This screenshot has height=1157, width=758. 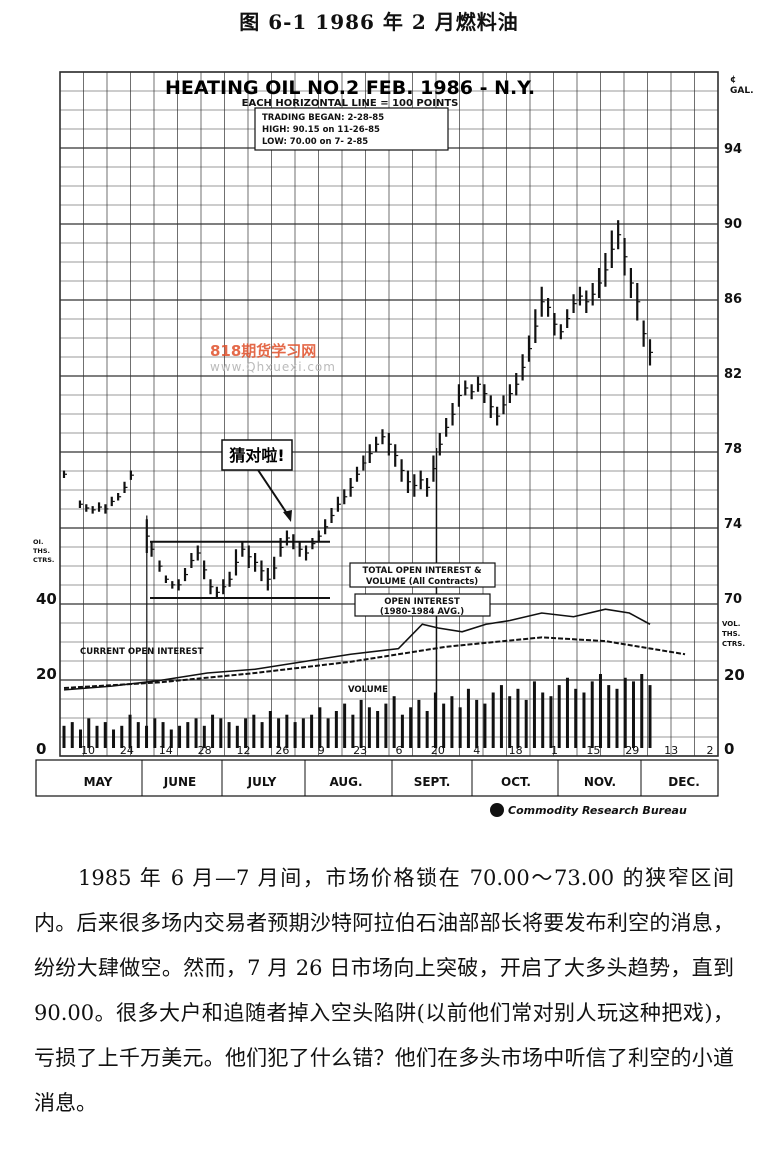 What do you see at coordinates (43, 560) in the screenshot?
I see `oi-axis-label: CTRS.` at bounding box center [43, 560].